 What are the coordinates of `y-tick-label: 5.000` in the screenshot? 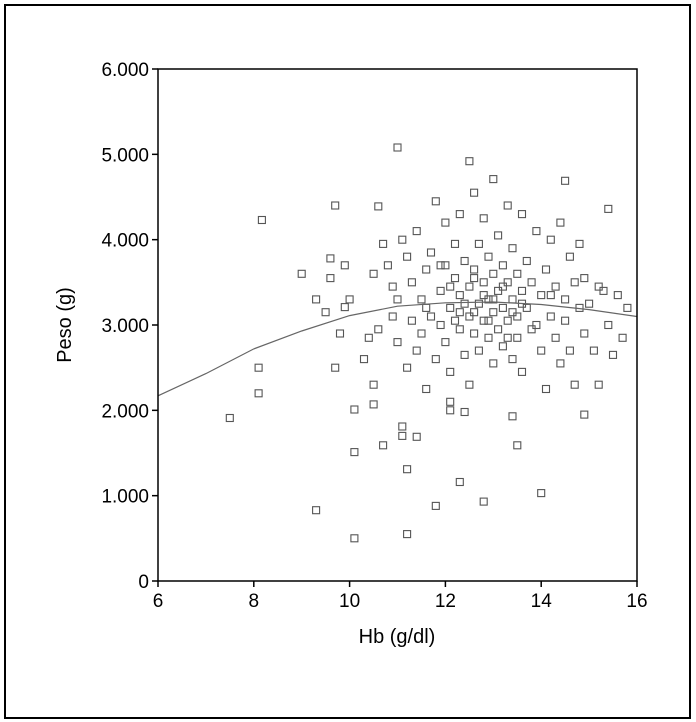 It's located at (125, 155).